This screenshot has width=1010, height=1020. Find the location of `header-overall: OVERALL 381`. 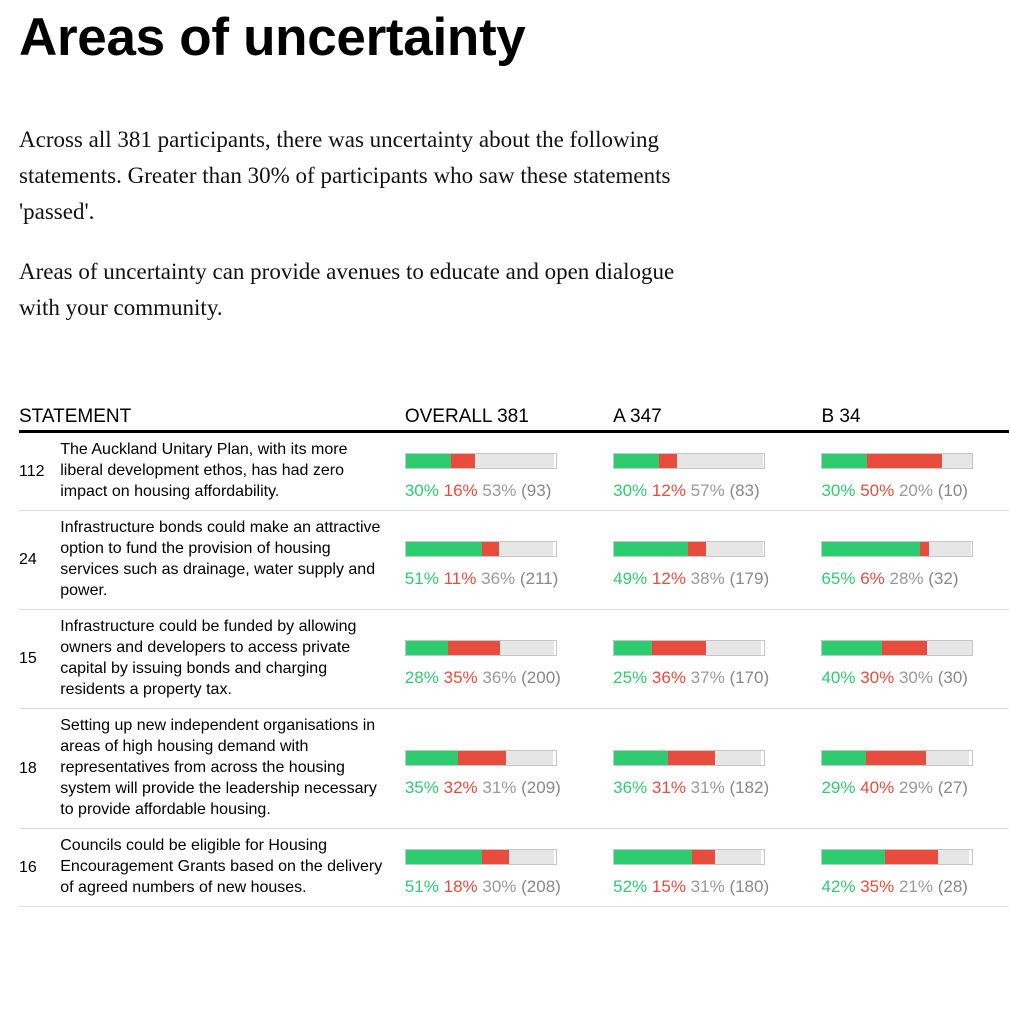

header-overall: OVERALL 381 is located at coordinates (489, 417).